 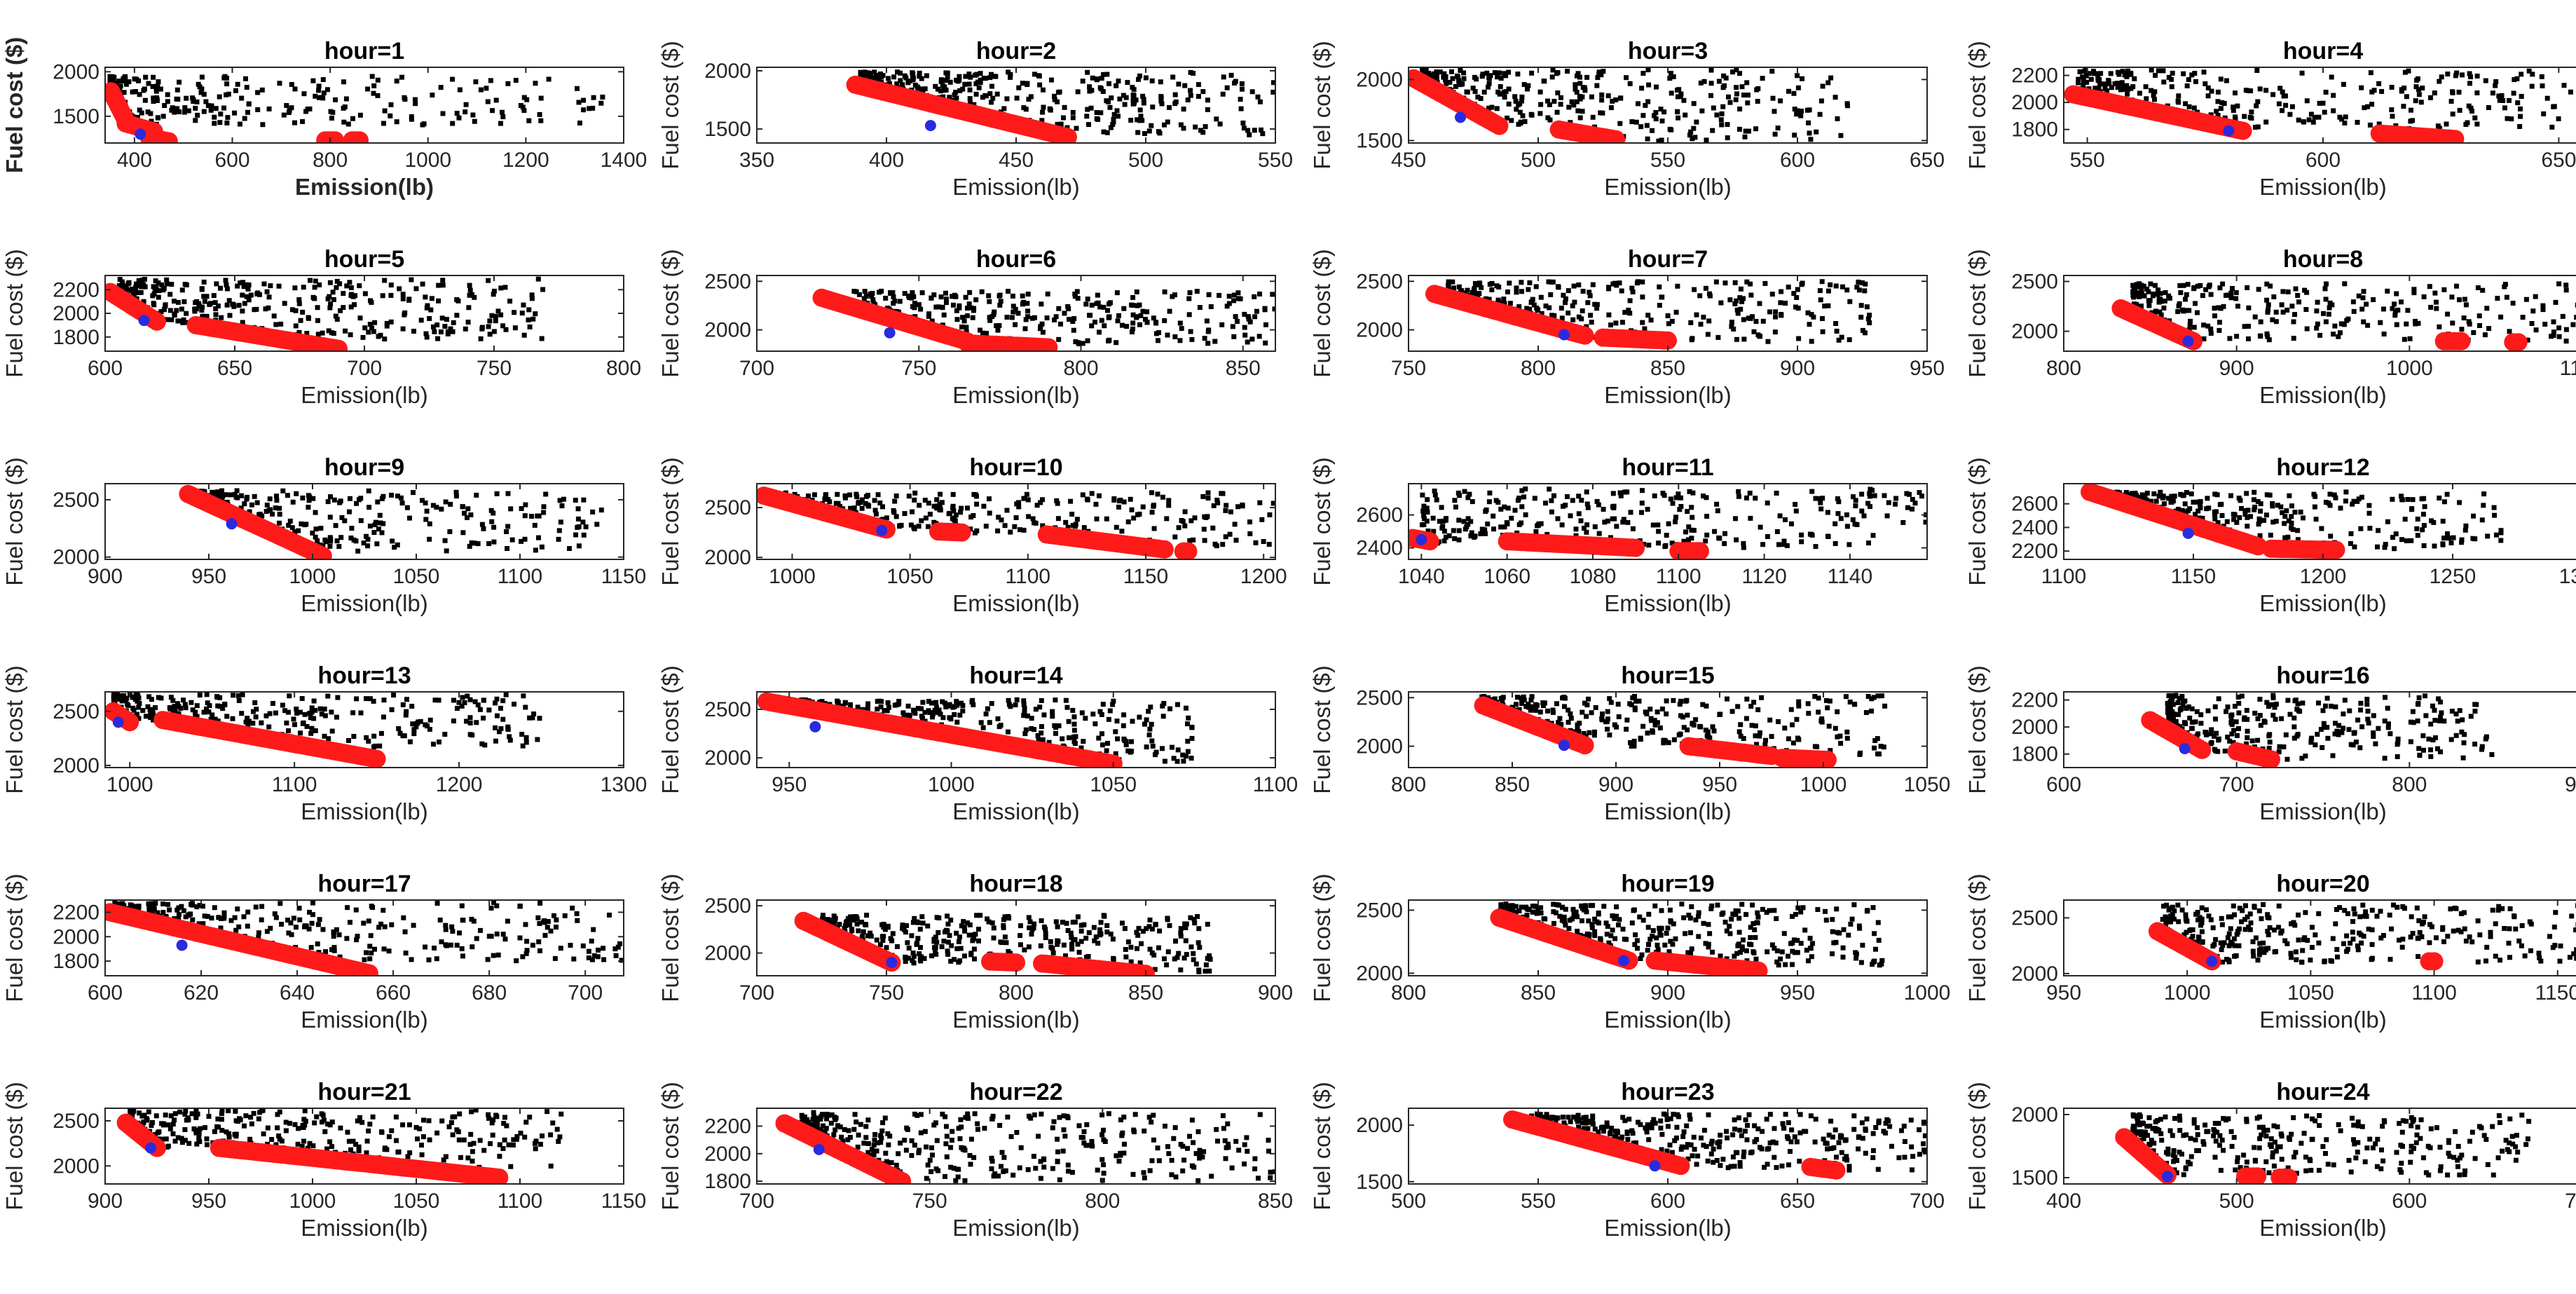 What do you see at coordinates (625, 161) in the screenshot?
I see `x-tick-label: 1400` at bounding box center [625, 161].